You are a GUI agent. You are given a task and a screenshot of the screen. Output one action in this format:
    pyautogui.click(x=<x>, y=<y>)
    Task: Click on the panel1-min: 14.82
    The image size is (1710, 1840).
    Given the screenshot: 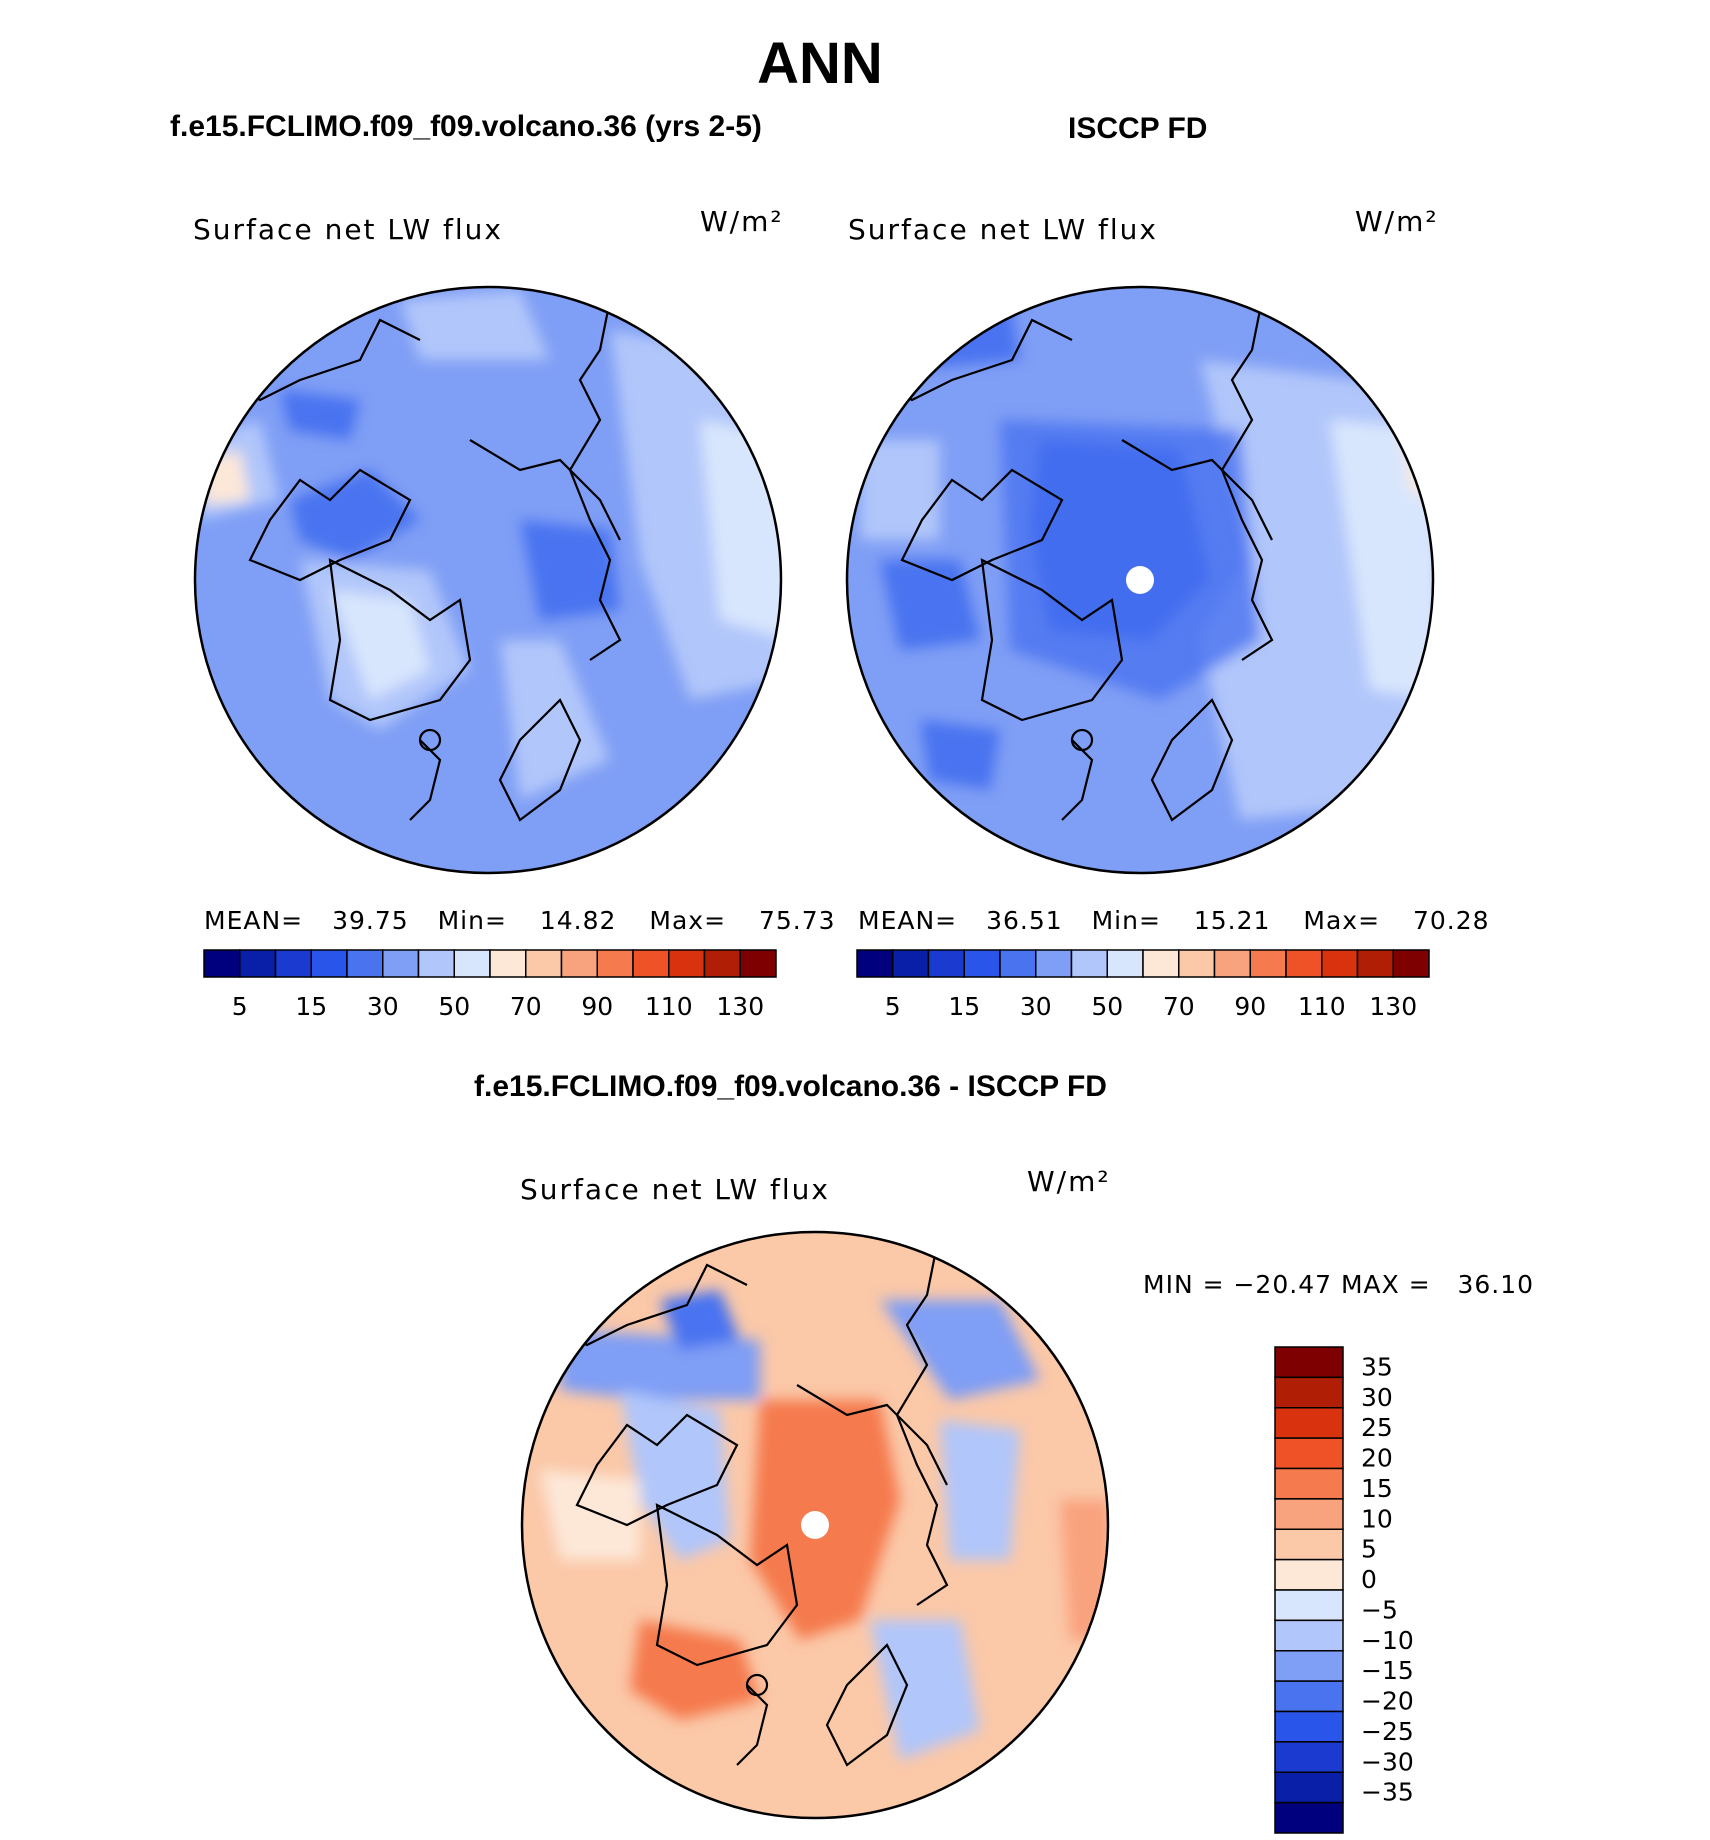 What is the action you would take?
    pyautogui.click(x=578, y=920)
    